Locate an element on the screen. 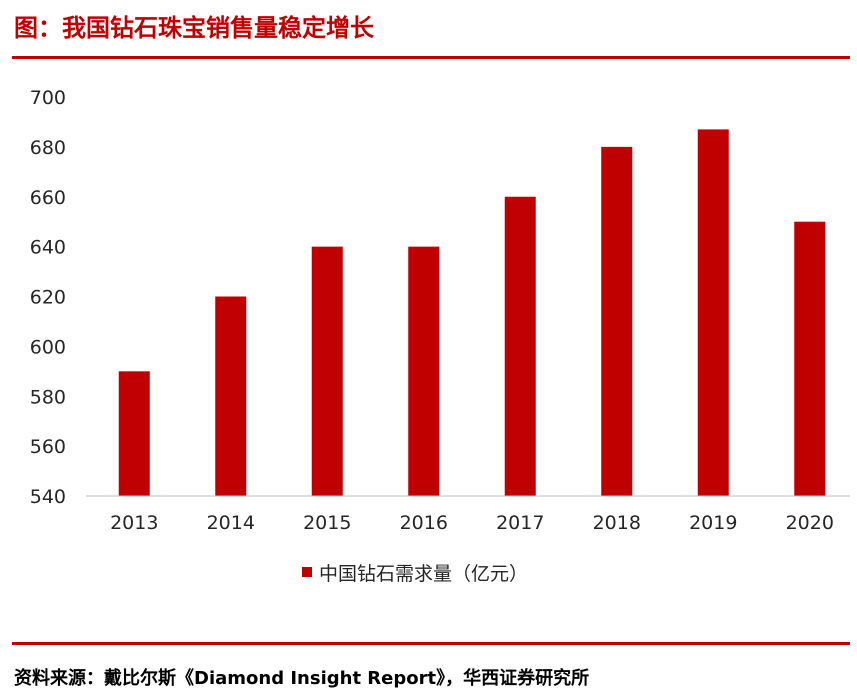 Image resolution: width=857 pixels, height=697 pixels. legend-label: 中国钻石需求量（亿元） is located at coordinates (423, 574).